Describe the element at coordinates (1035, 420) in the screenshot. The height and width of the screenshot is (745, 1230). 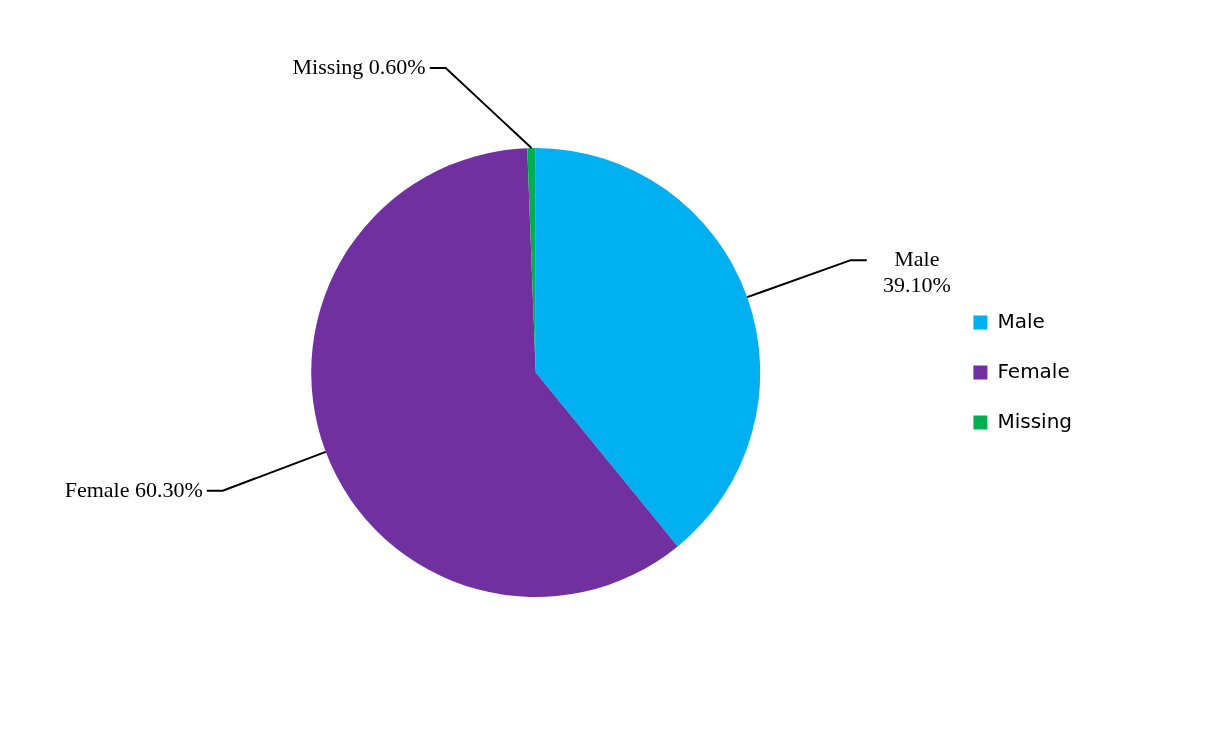
I see `legend-label: Missing` at that location.